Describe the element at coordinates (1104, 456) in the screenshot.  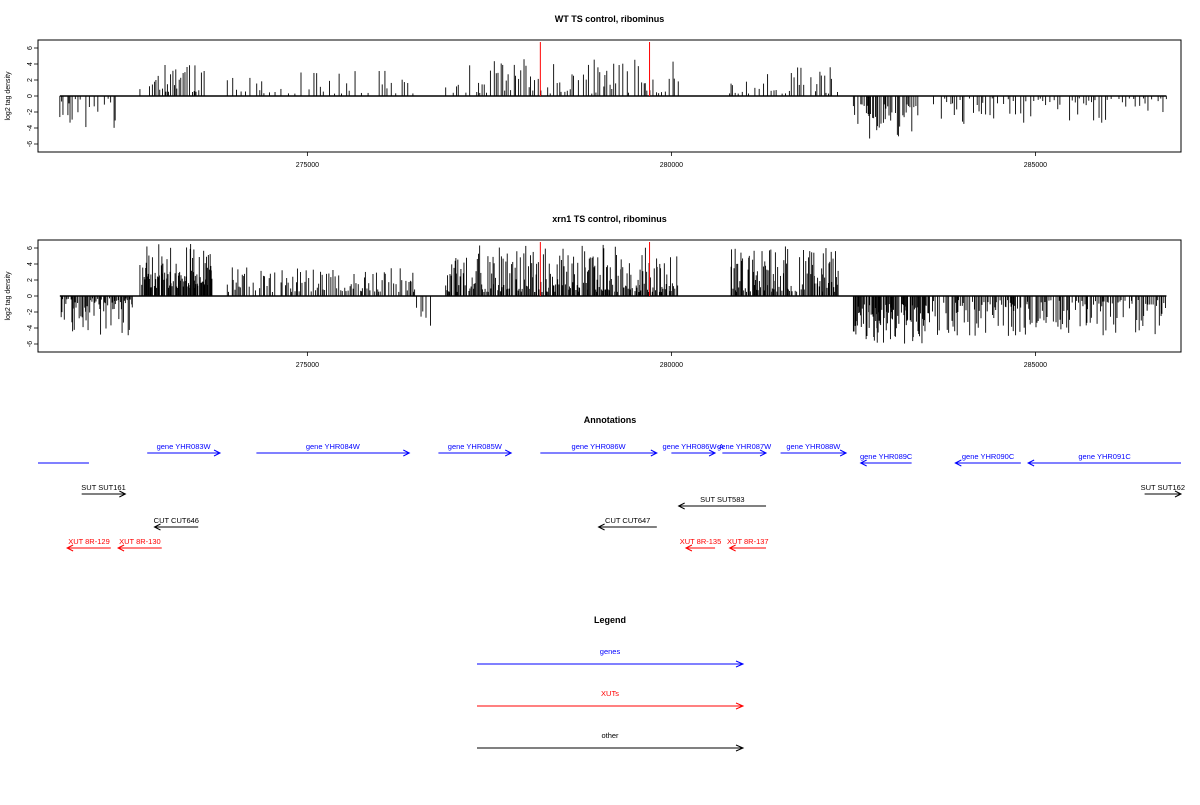
I see `feature-label: gene YHR091C` at that location.